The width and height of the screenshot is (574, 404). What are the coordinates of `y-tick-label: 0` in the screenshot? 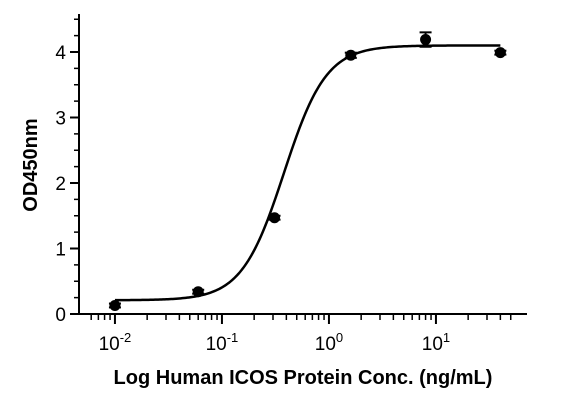 It's located at (60, 315).